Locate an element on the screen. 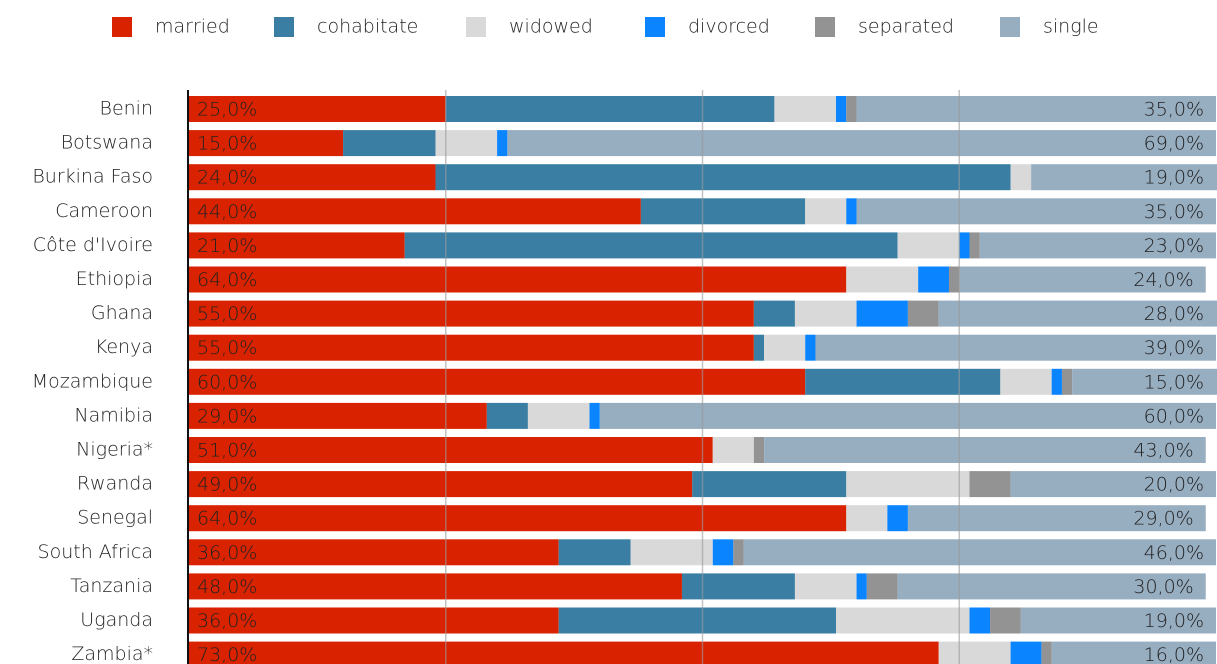 The image size is (1217, 664). data-label: 44,0% is located at coordinates (227, 212).